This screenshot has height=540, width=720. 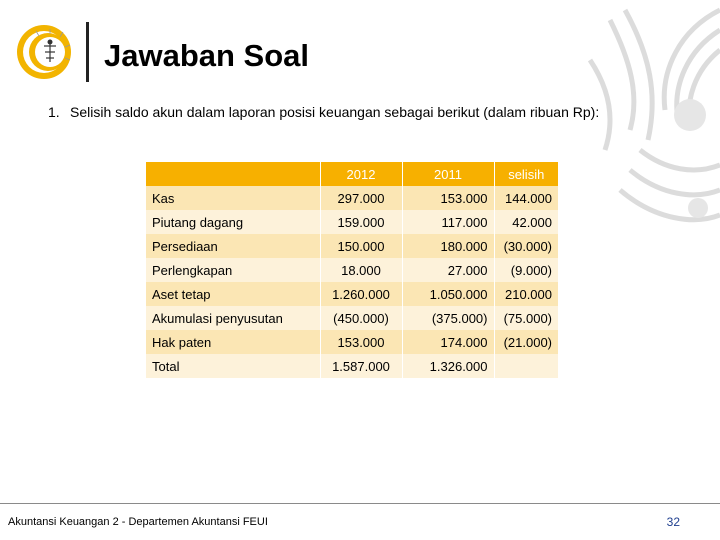 What do you see at coordinates (44, 52) in the screenshot?
I see `university-logo-icon` at bounding box center [44, 52].